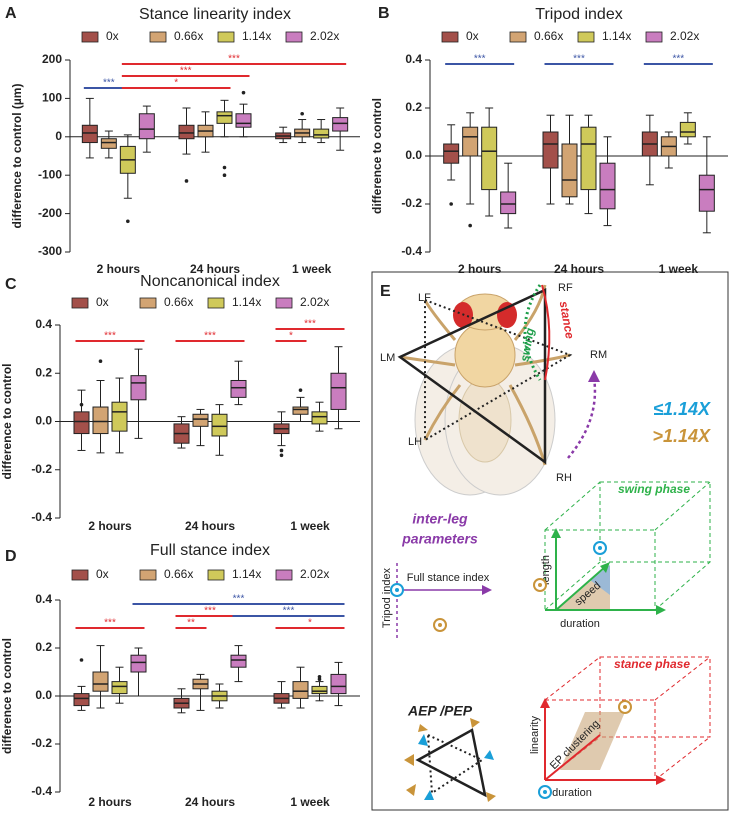 The image size is (736, 815). What do you see at coordinates (384, 13) in the screenshot?
I see `panel-letter: B` at bounding box center [384, 13].